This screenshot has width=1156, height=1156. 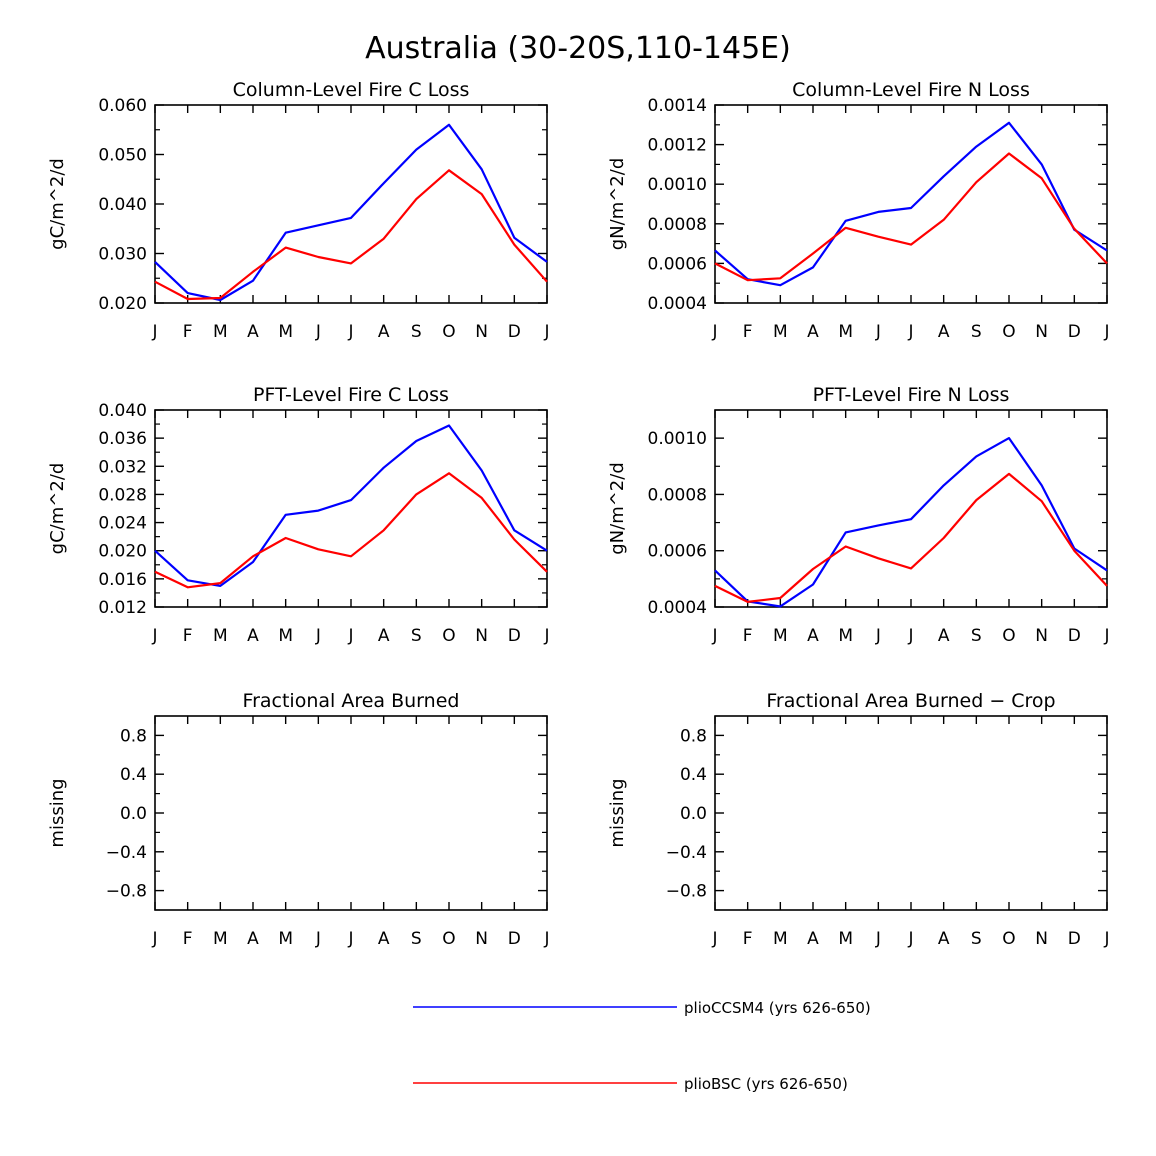 What do you see at coordinates (911, 90) in the screenshot?
I see `panel-title: Column-Level Fire N Loss` at bounding box center [911, 90].